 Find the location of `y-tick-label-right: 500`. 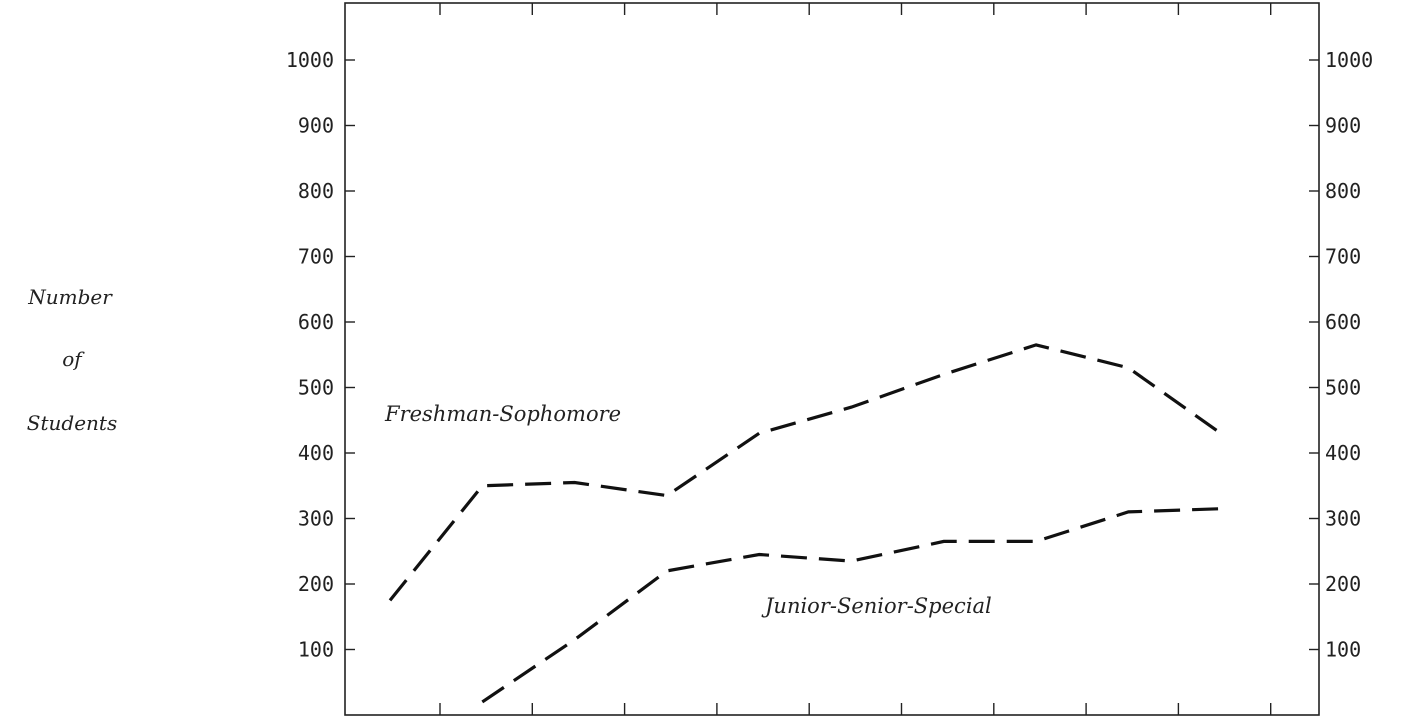

y-tick-label-right: 500 is located at coordinates (1343, 388).